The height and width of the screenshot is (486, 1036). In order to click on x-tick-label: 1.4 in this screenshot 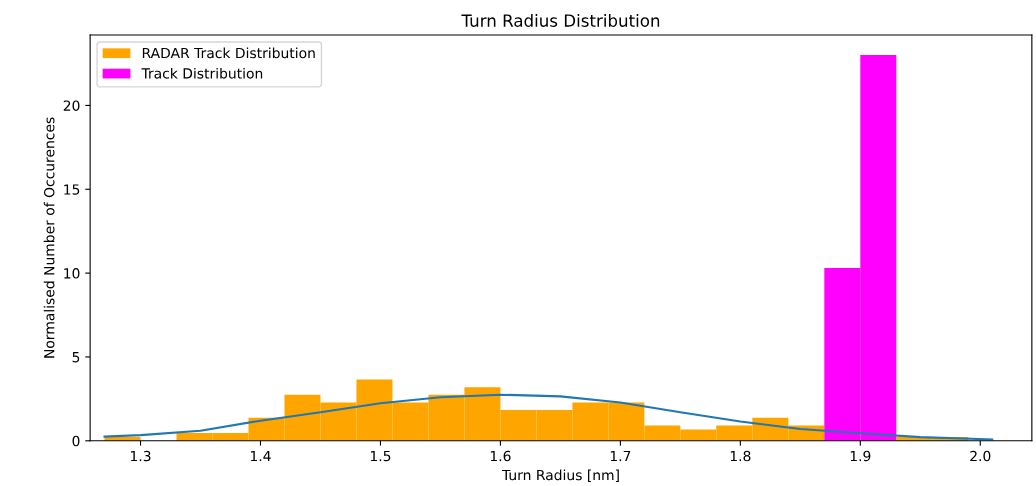, I will do `click(260, 456)`.